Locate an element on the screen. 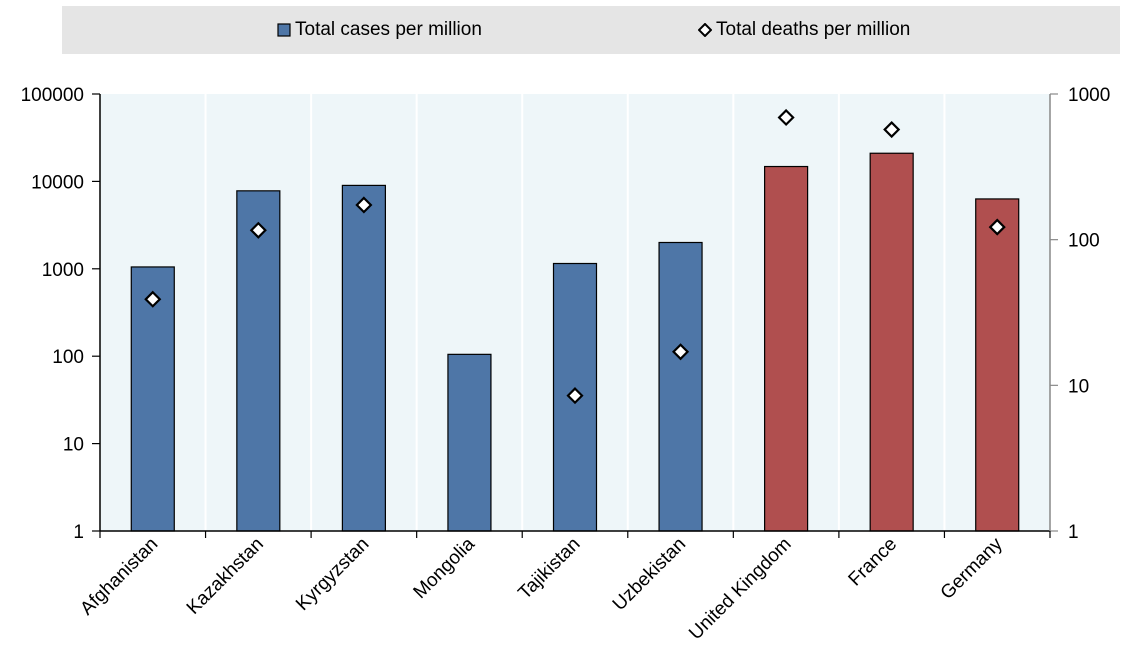 This screenshot has width=1136, height=647. x-tick-label: Afghanistan is located at coordinates (119, 577).